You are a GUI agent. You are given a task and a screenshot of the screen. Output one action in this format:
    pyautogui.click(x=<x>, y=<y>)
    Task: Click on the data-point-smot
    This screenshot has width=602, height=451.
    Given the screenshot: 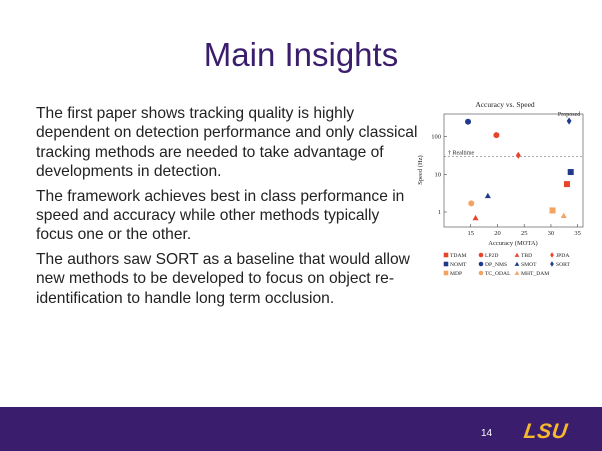 What is the action you would take?
    pyautogui.click(x=487, y=195)
    